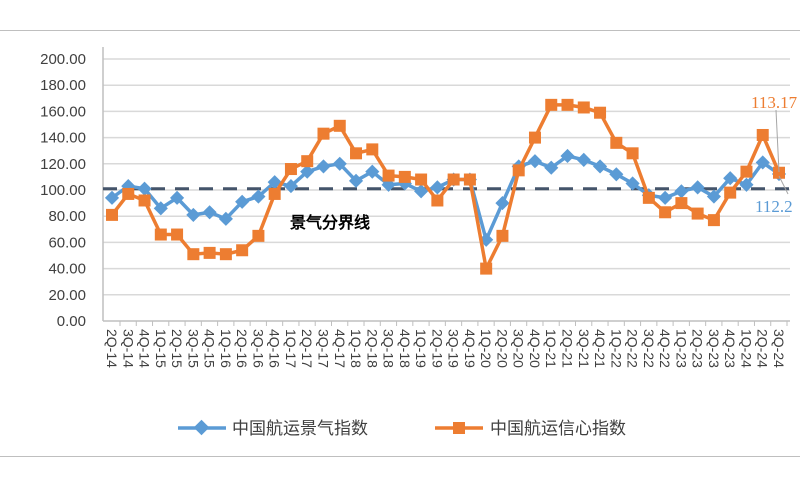 The height and width of the screenshot is (486, 800). Describe the element at coordinates (519, 348) in the screenshot. I see `x-tick-label: 3Q-20` at that location.